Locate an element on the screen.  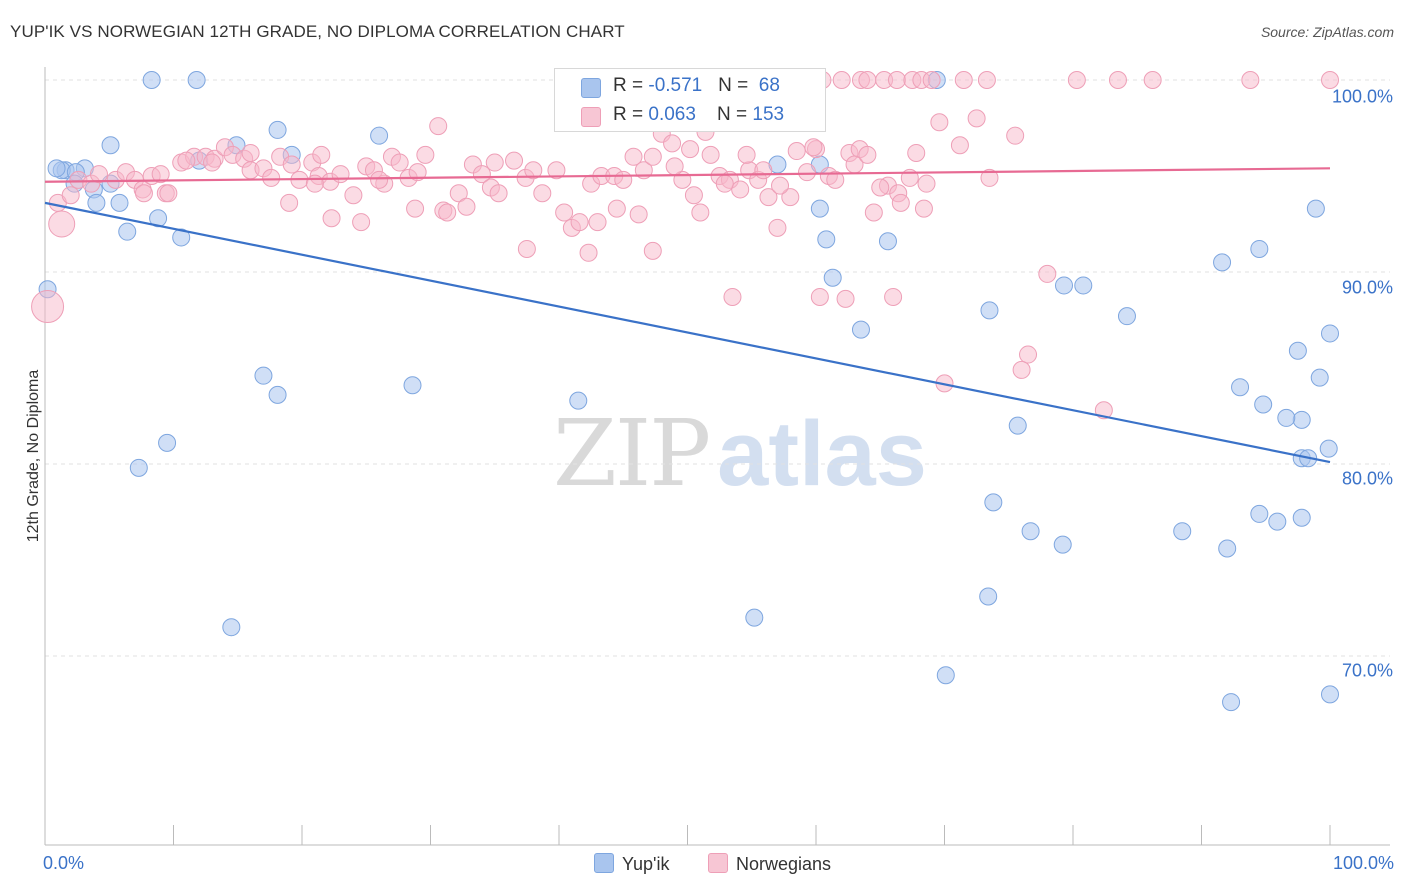
x-tick-label: 0.0% is located at coordinates (64, 863).